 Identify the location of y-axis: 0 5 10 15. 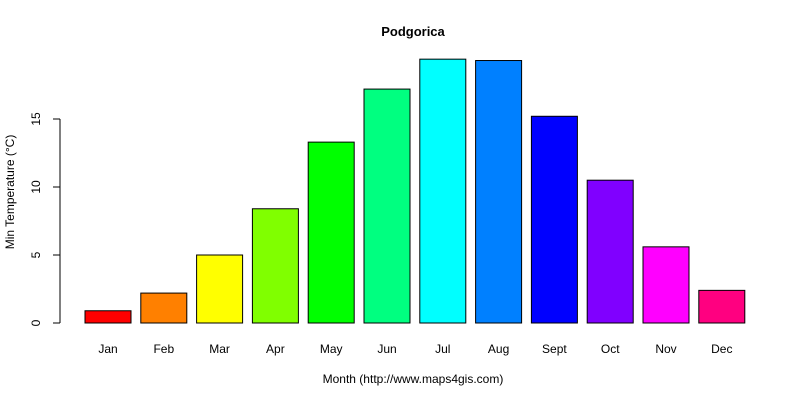
(45, 219).